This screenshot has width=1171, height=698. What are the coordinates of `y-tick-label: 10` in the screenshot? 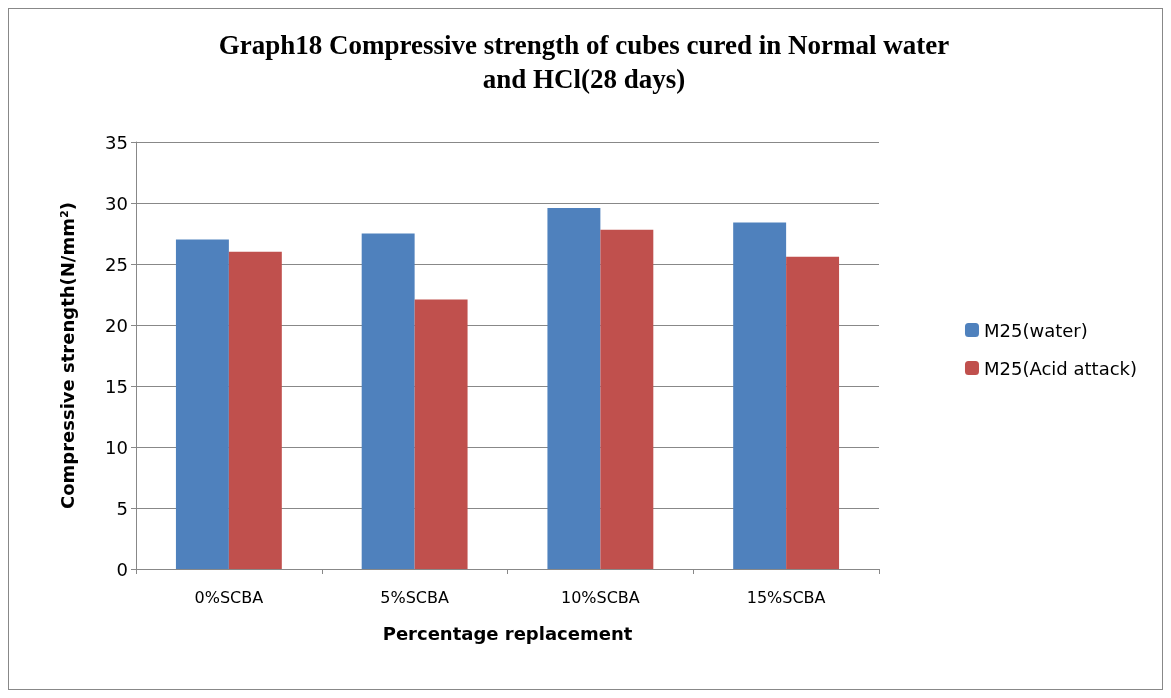 It's located at (116, 447).